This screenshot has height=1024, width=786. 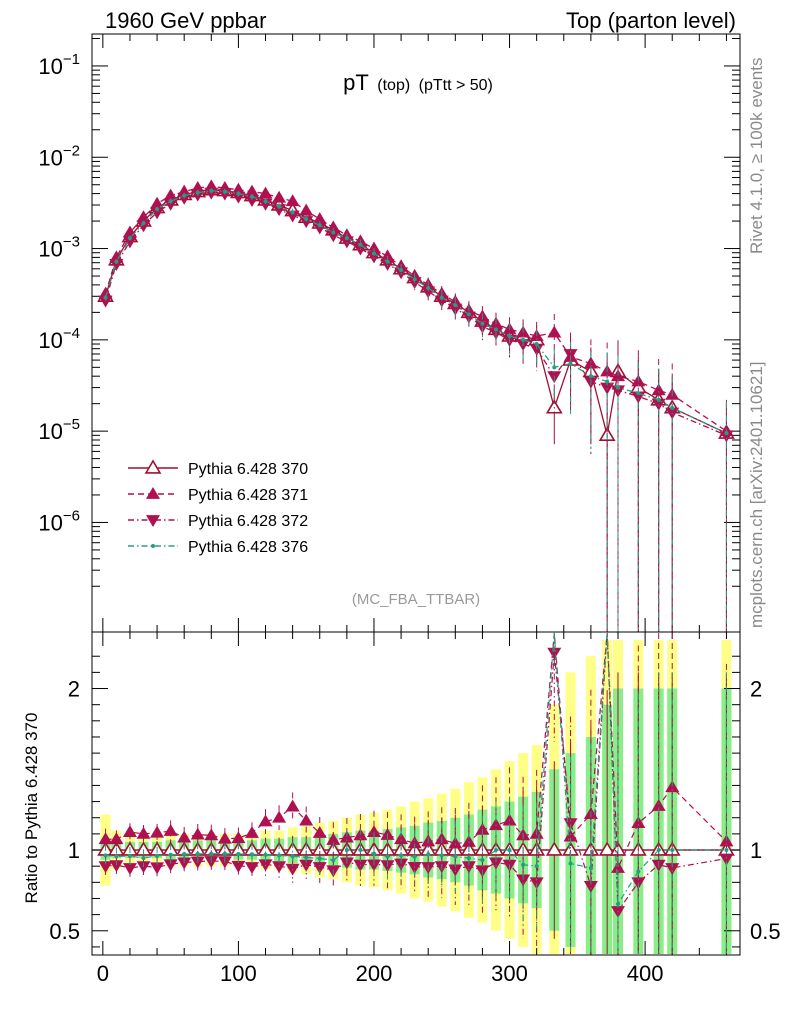 I want to click on title-sub1: (top), so click(x=393, y=85).